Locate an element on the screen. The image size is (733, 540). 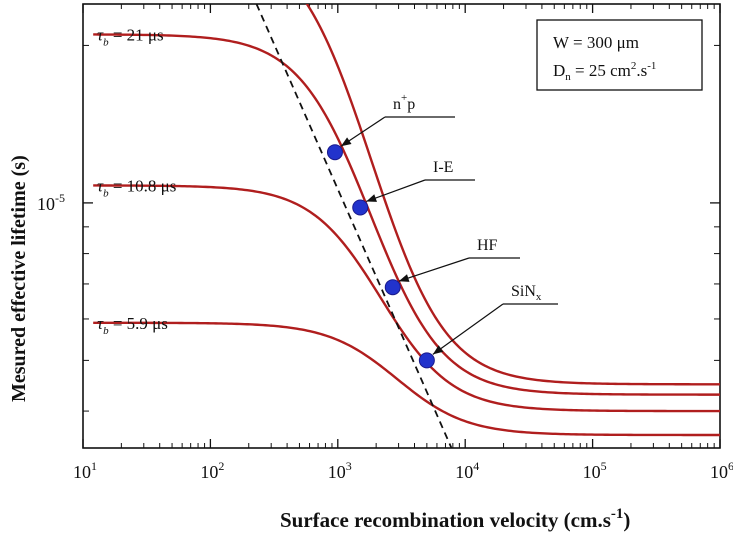
arrows-group: n+p I-E HF SiNx is located at coordinates (449, 223).